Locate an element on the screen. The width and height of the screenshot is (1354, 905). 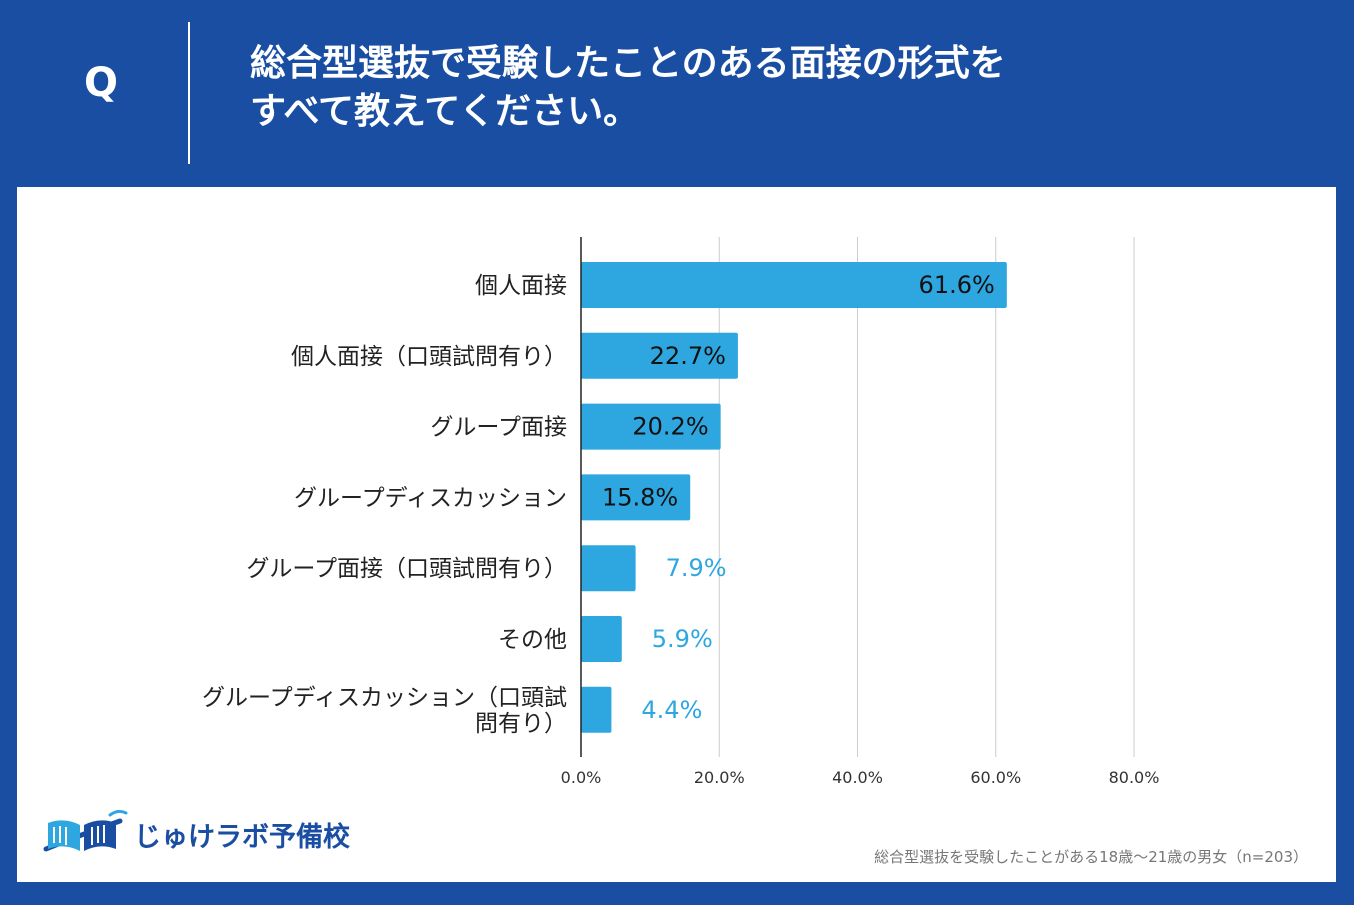
bar-value-label: 61.6% is located at coordinates (957, 285).